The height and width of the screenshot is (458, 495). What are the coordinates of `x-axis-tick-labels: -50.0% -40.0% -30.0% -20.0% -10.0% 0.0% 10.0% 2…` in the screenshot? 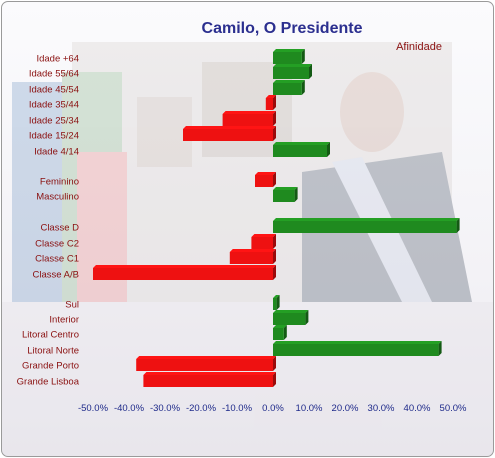 It's located at (272, 408).